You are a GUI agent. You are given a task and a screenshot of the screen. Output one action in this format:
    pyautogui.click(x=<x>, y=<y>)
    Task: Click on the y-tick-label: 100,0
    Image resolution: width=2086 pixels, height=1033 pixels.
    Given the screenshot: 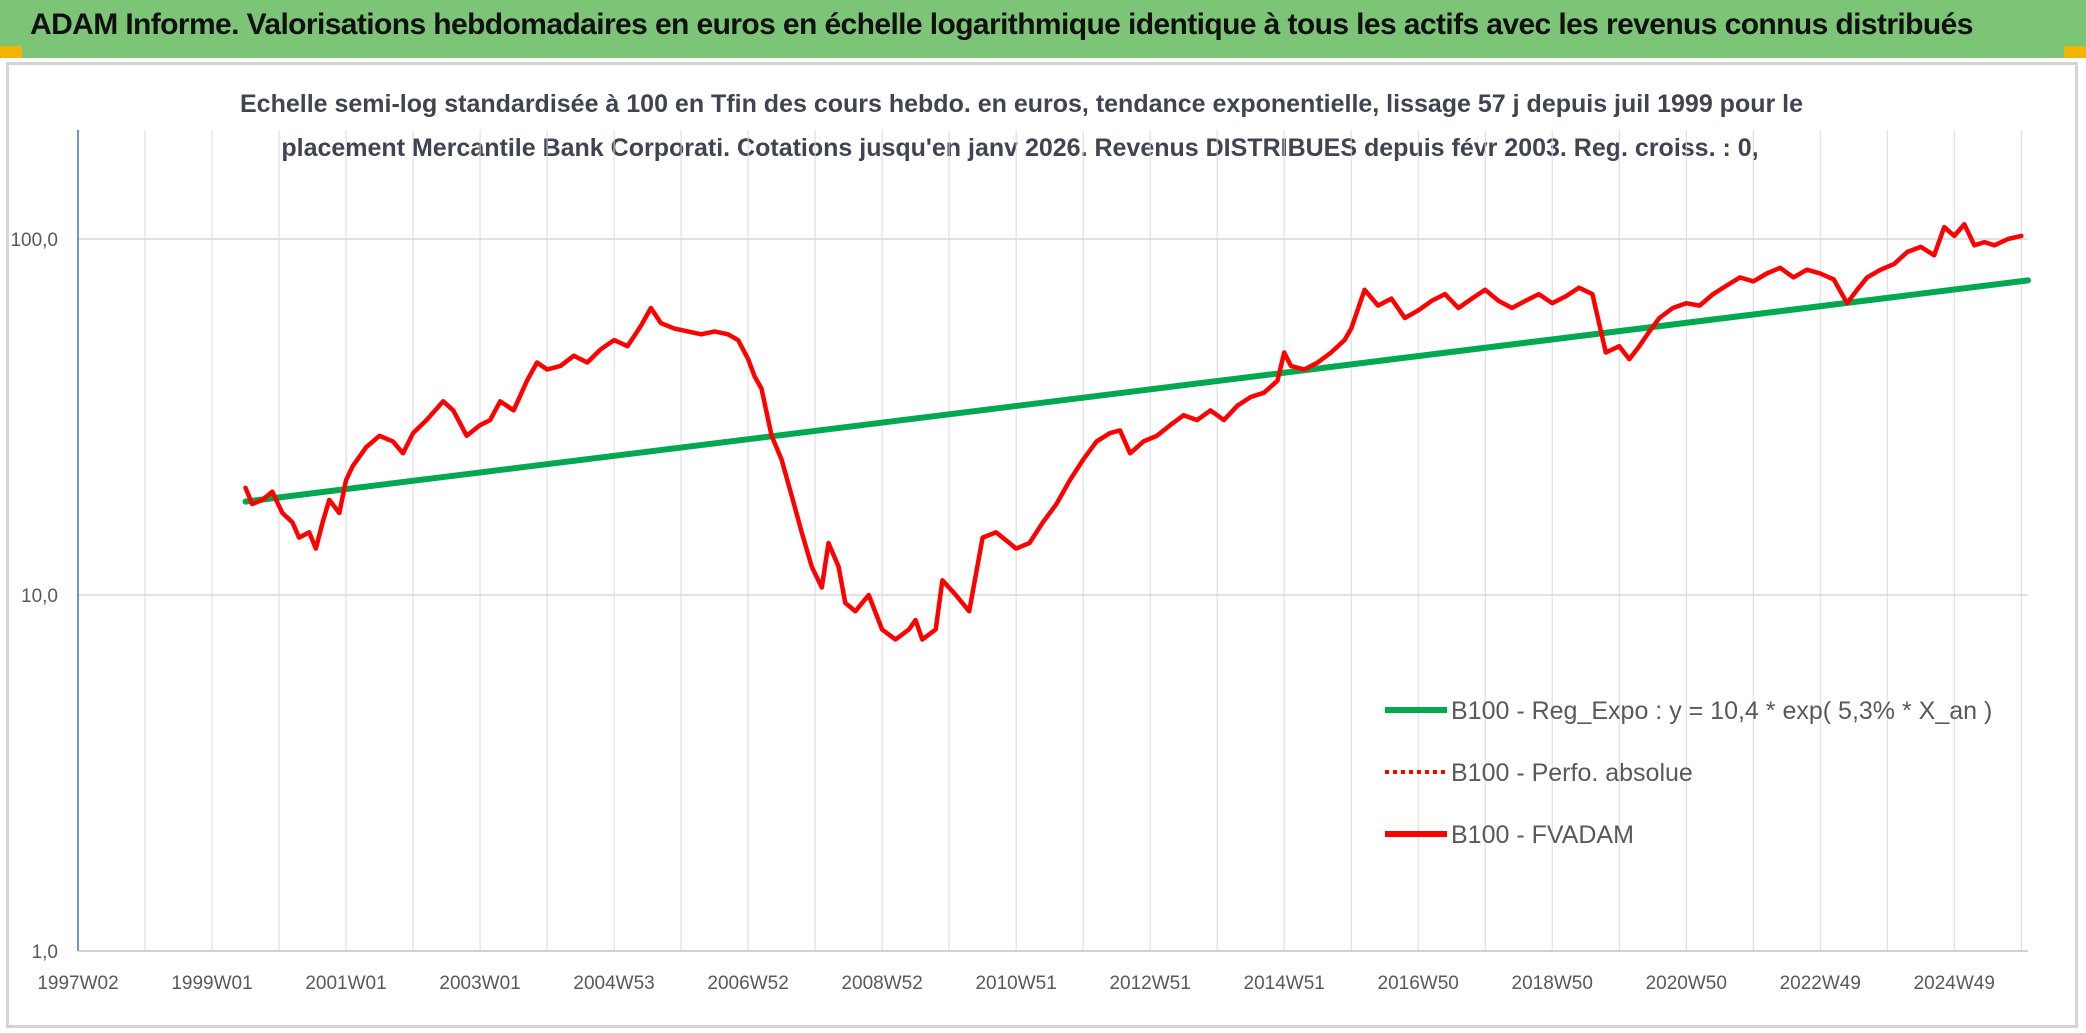 What is the action you would take?
    pyautogui.click(x=34, y=240)
    